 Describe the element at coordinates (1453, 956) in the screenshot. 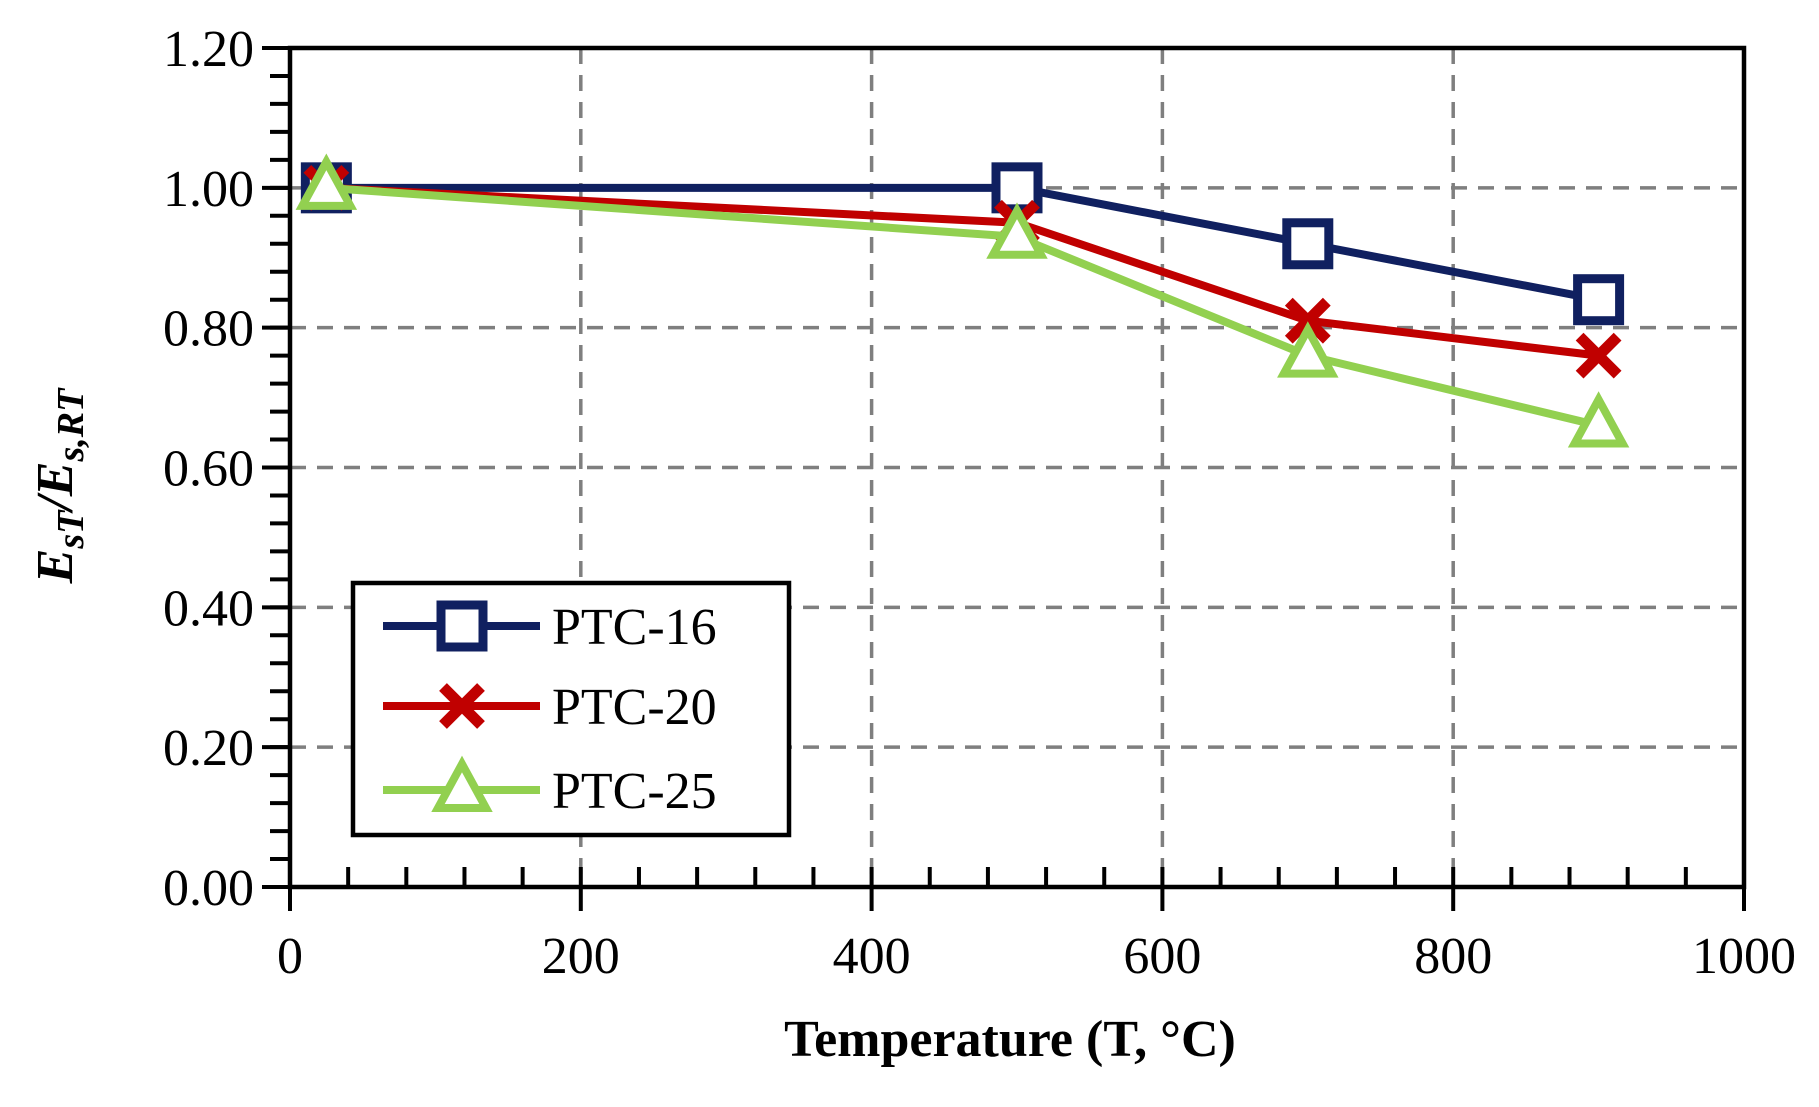

I see `x-tick-label: 800` at that location.